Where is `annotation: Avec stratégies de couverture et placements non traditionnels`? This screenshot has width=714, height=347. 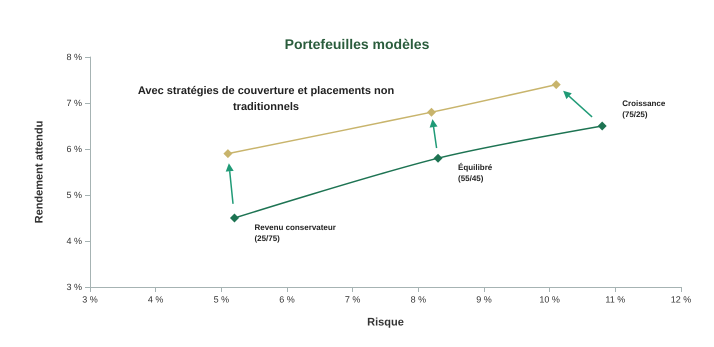
annotation: Avec stratégies de couverture et placements non traditionnels is located at coordinates (266, 99).